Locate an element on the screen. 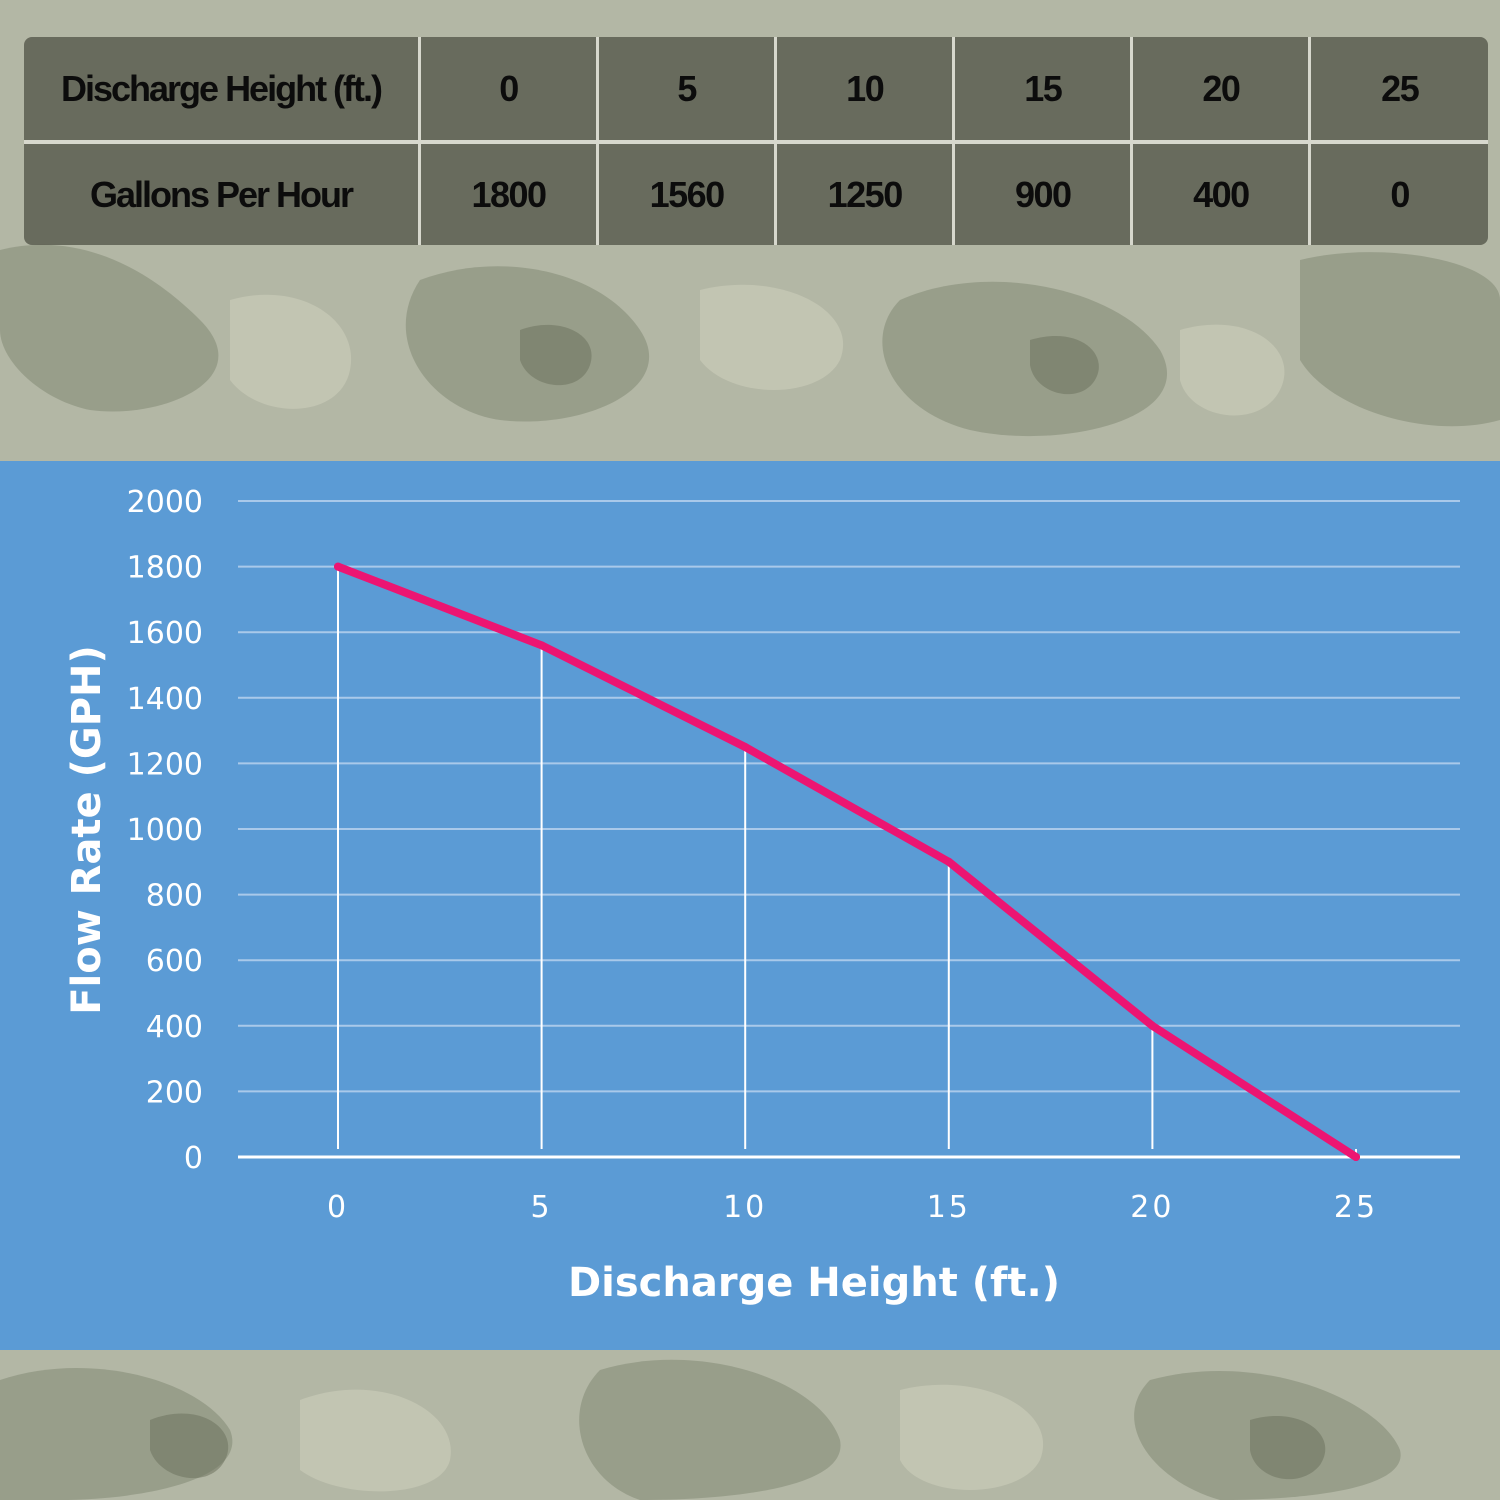 Image resolution: width=1500 pixels, height=1500 pixels. y-tick-label: 600 is located at coordinates (174, 961).